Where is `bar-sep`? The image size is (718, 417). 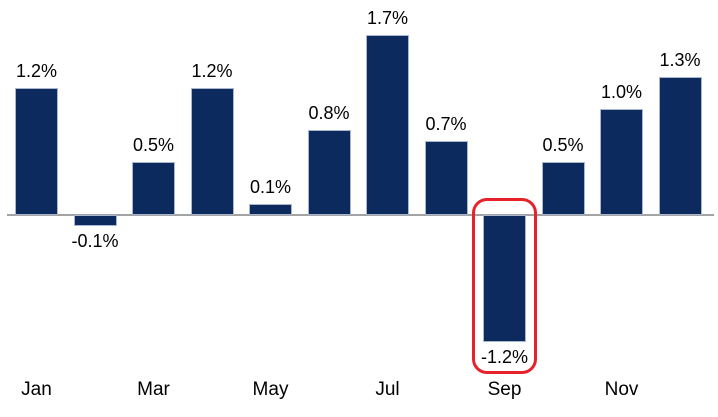
bar-sep is located at coordinates (504, 279).